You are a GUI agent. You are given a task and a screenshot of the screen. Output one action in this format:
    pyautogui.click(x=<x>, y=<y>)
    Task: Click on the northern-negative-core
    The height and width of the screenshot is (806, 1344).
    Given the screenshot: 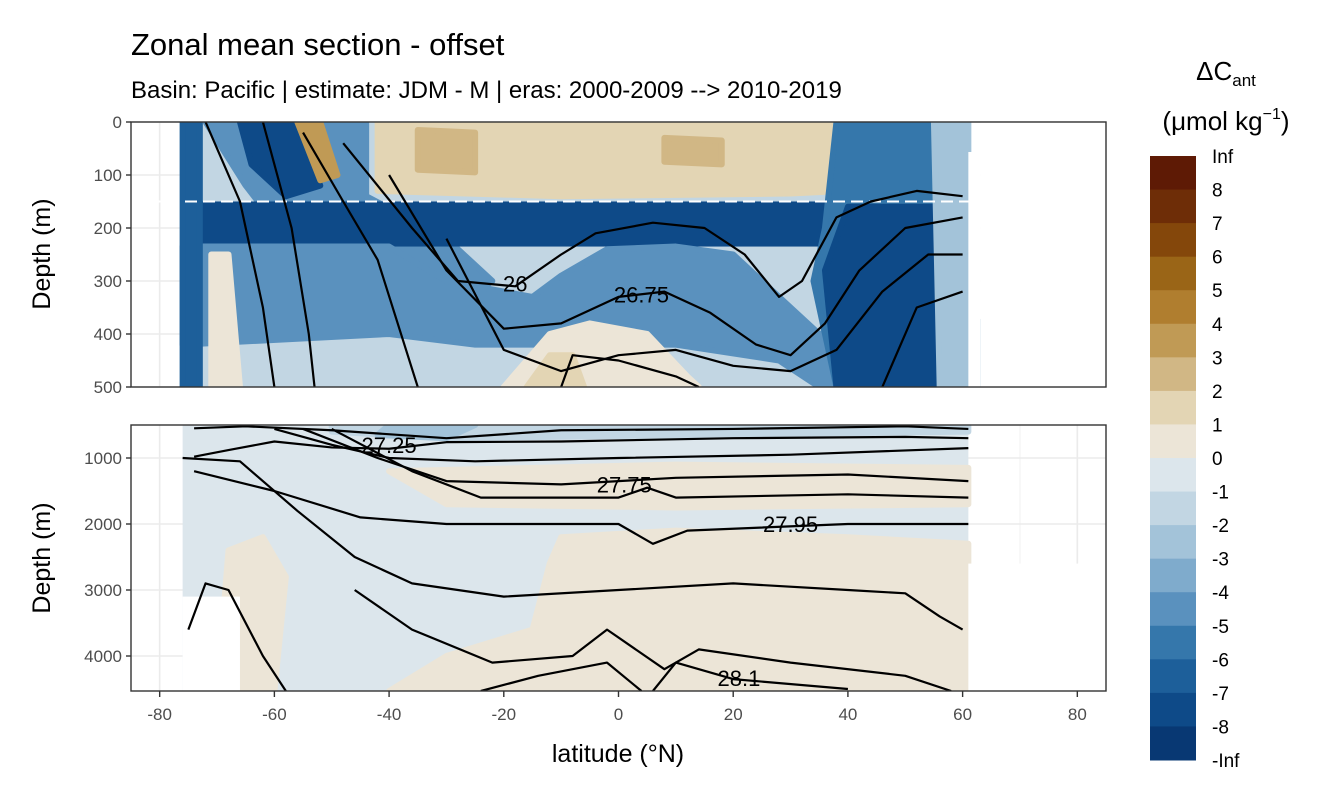 What is the action you would take?
    pyautogui.click(x=882, y=295)
    